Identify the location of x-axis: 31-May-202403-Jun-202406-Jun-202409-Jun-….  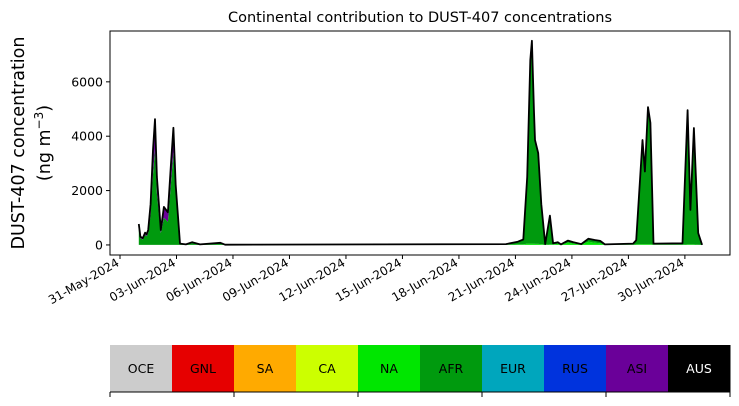
(366, 281).